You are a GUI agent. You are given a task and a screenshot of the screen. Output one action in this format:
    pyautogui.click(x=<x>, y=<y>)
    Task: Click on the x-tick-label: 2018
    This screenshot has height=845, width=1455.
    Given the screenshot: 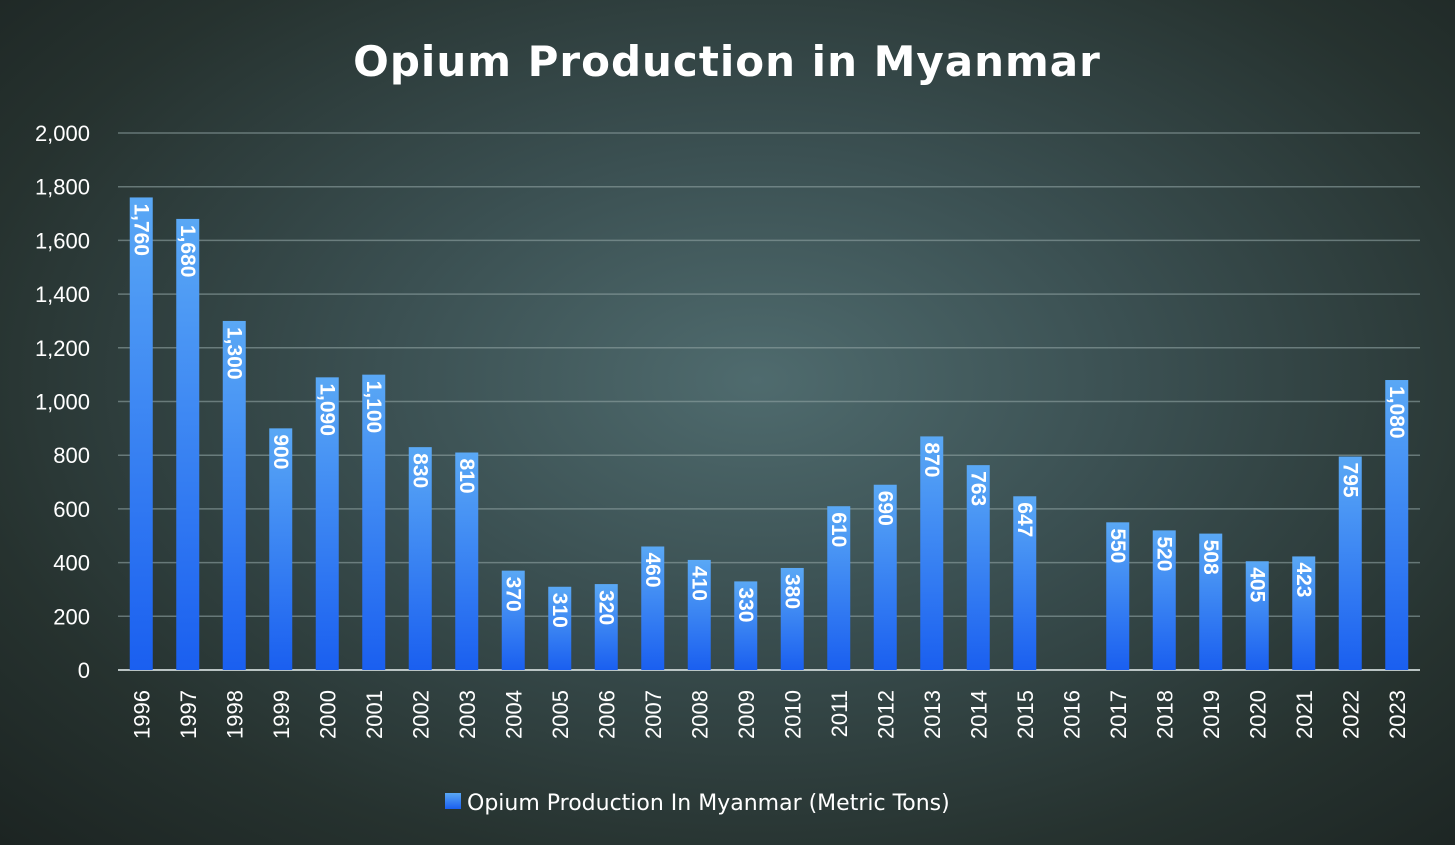 What is the action you would take?
    pyautogui.click(x=1164, y=714)
    